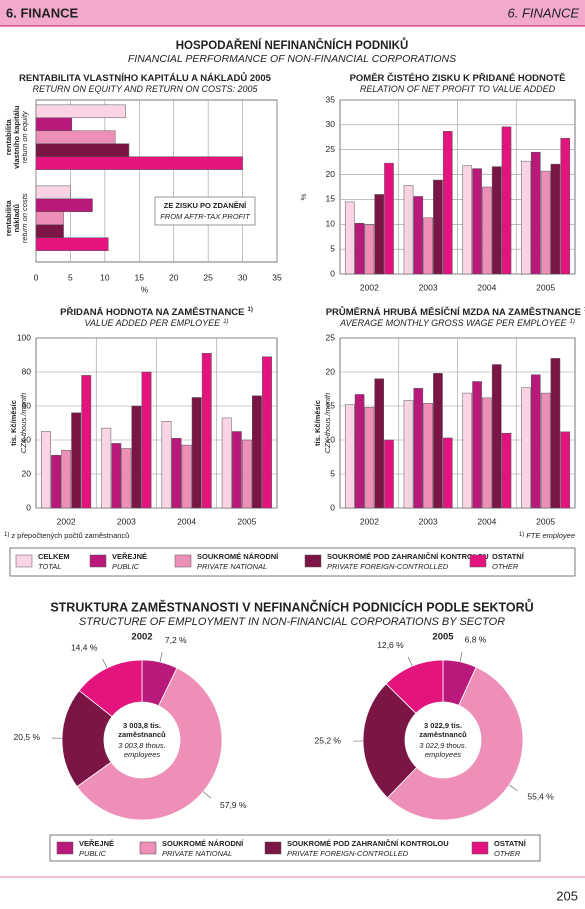  I want to click on value-label: 57,9 %, so click(233, 805).